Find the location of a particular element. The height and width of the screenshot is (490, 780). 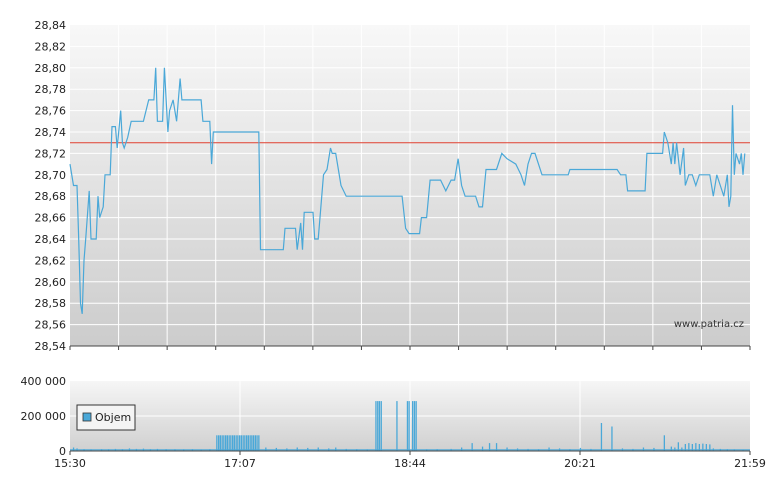

price-y-tick-label: 28,56 is located at coordinates (51, 325).